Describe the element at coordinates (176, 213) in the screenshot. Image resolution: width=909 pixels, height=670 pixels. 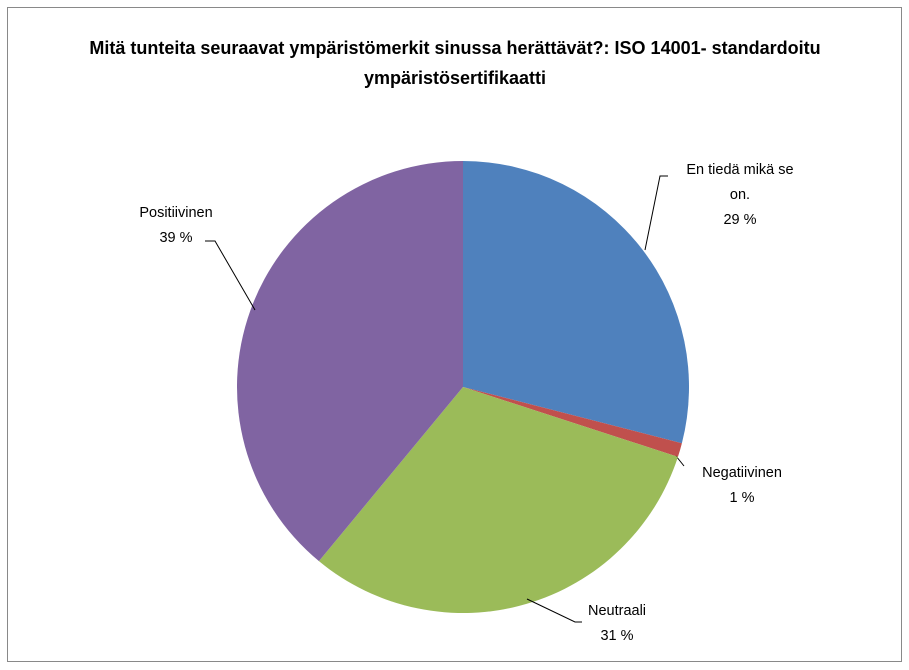
I see `category-label: Positiivinen` at that location.